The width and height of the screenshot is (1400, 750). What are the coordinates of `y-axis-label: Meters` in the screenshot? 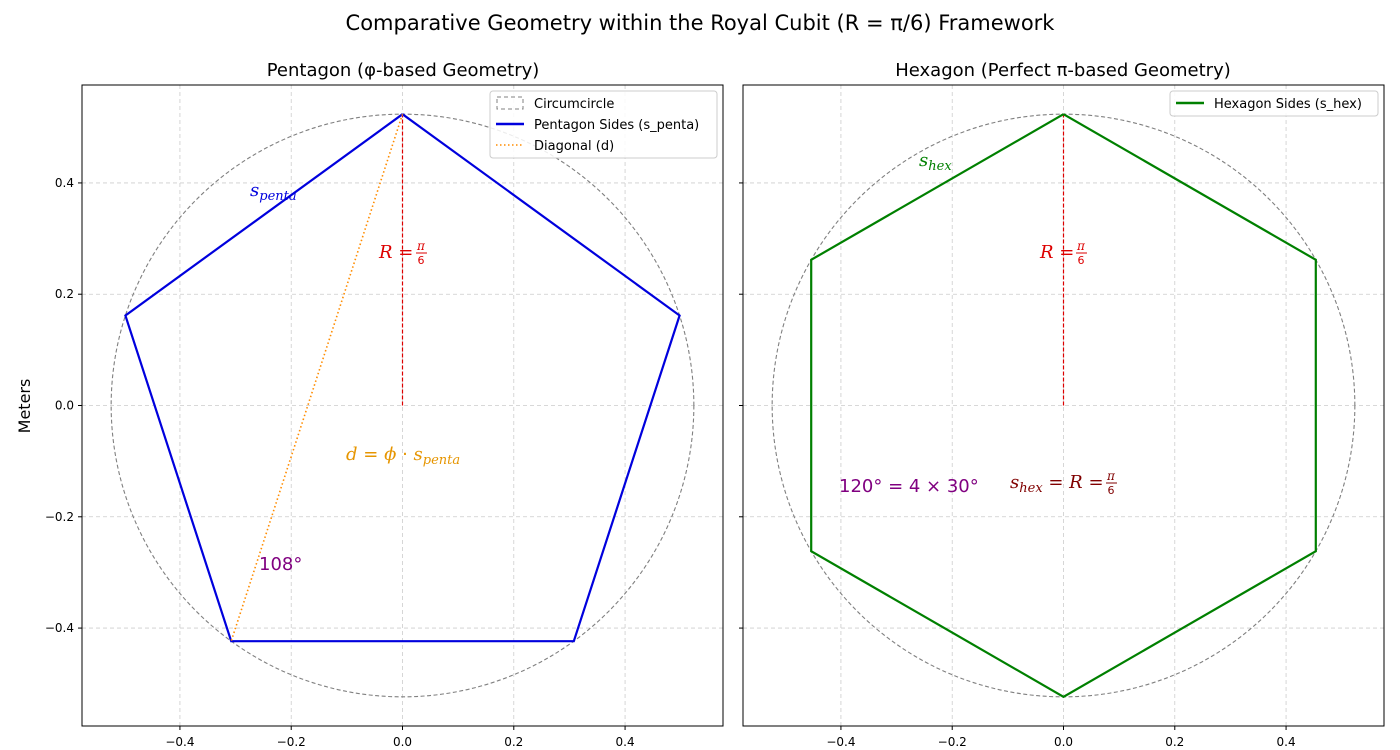 It's located at (24, 406).